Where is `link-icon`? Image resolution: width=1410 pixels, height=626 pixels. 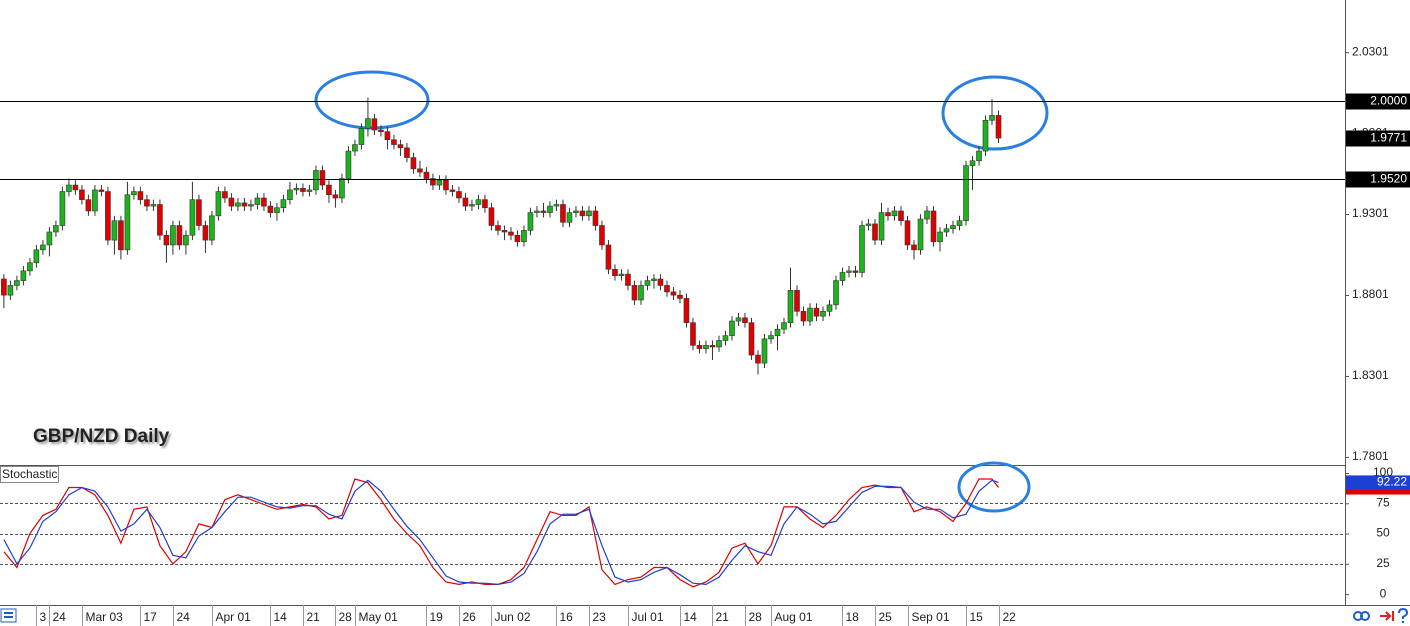
link-icon is located at coordinates (1365, 616).